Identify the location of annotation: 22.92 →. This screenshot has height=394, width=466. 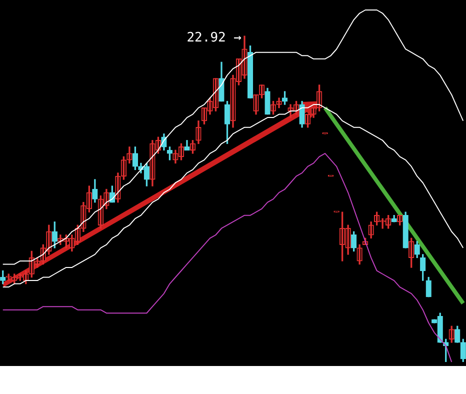
(214, 38).